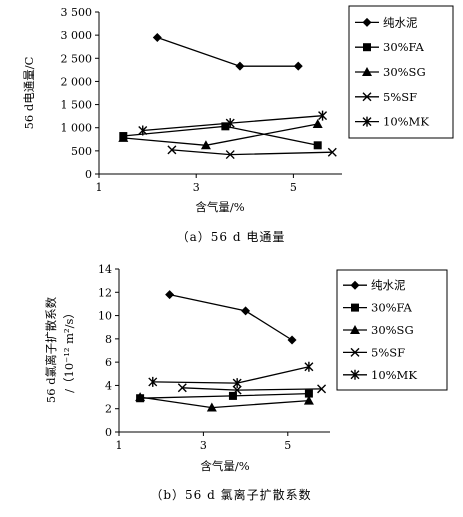 The height and width of the screenshot is (517, 463). What do you see at coordinates (77, 81) in the screenshot?
I see `chart1-y-tick-label: 2 000` at bounding box center [77, 81].